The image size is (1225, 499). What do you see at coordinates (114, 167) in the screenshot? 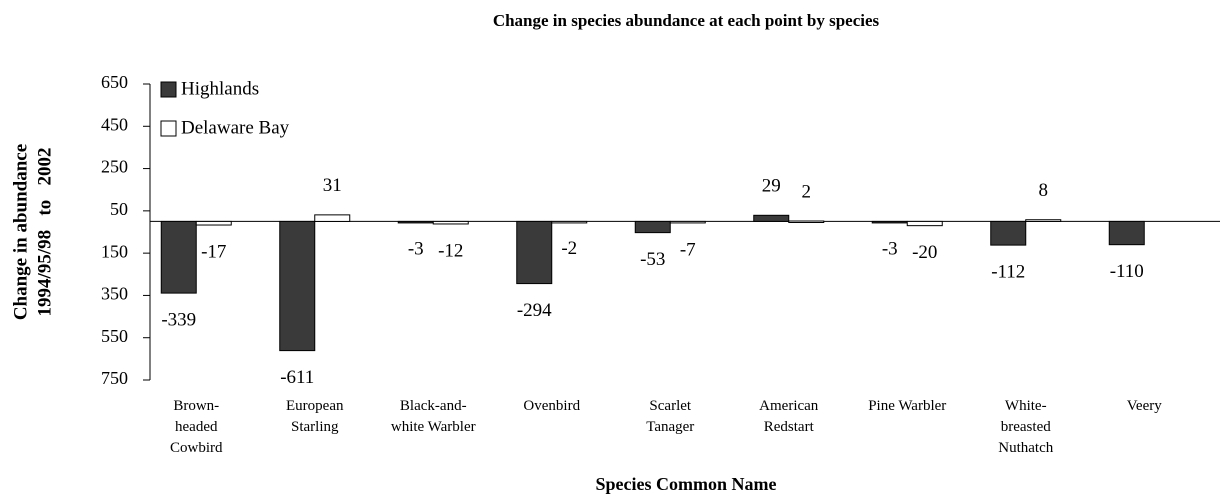
I see `y-tick-label: 250` at bounding box center [114, 167].